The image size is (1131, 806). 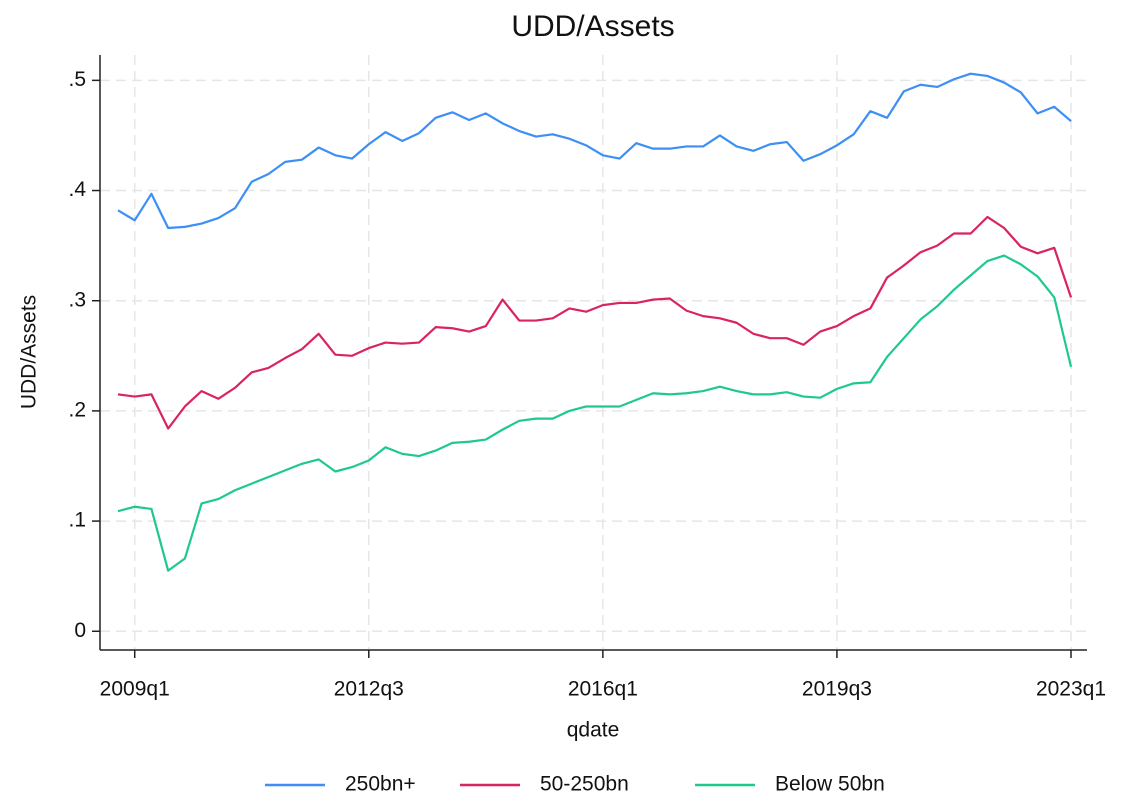 I want to click on legend-label: 50-250bn, so click(x=584, y=784).